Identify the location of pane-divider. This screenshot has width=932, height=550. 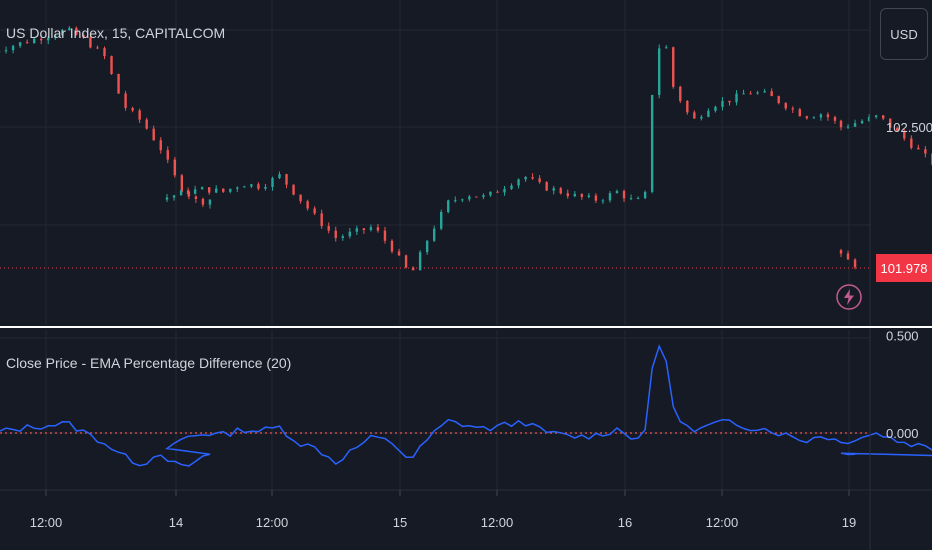
(466, 327).